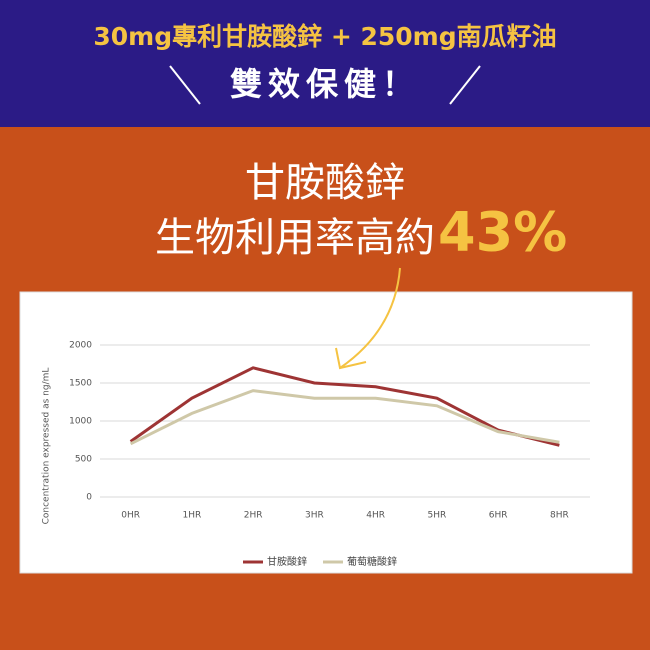  What do you see at coordinates (375, 516) in the screenshot?
I see `x-tick-label: 4HR` at bounding box center [375, 516].